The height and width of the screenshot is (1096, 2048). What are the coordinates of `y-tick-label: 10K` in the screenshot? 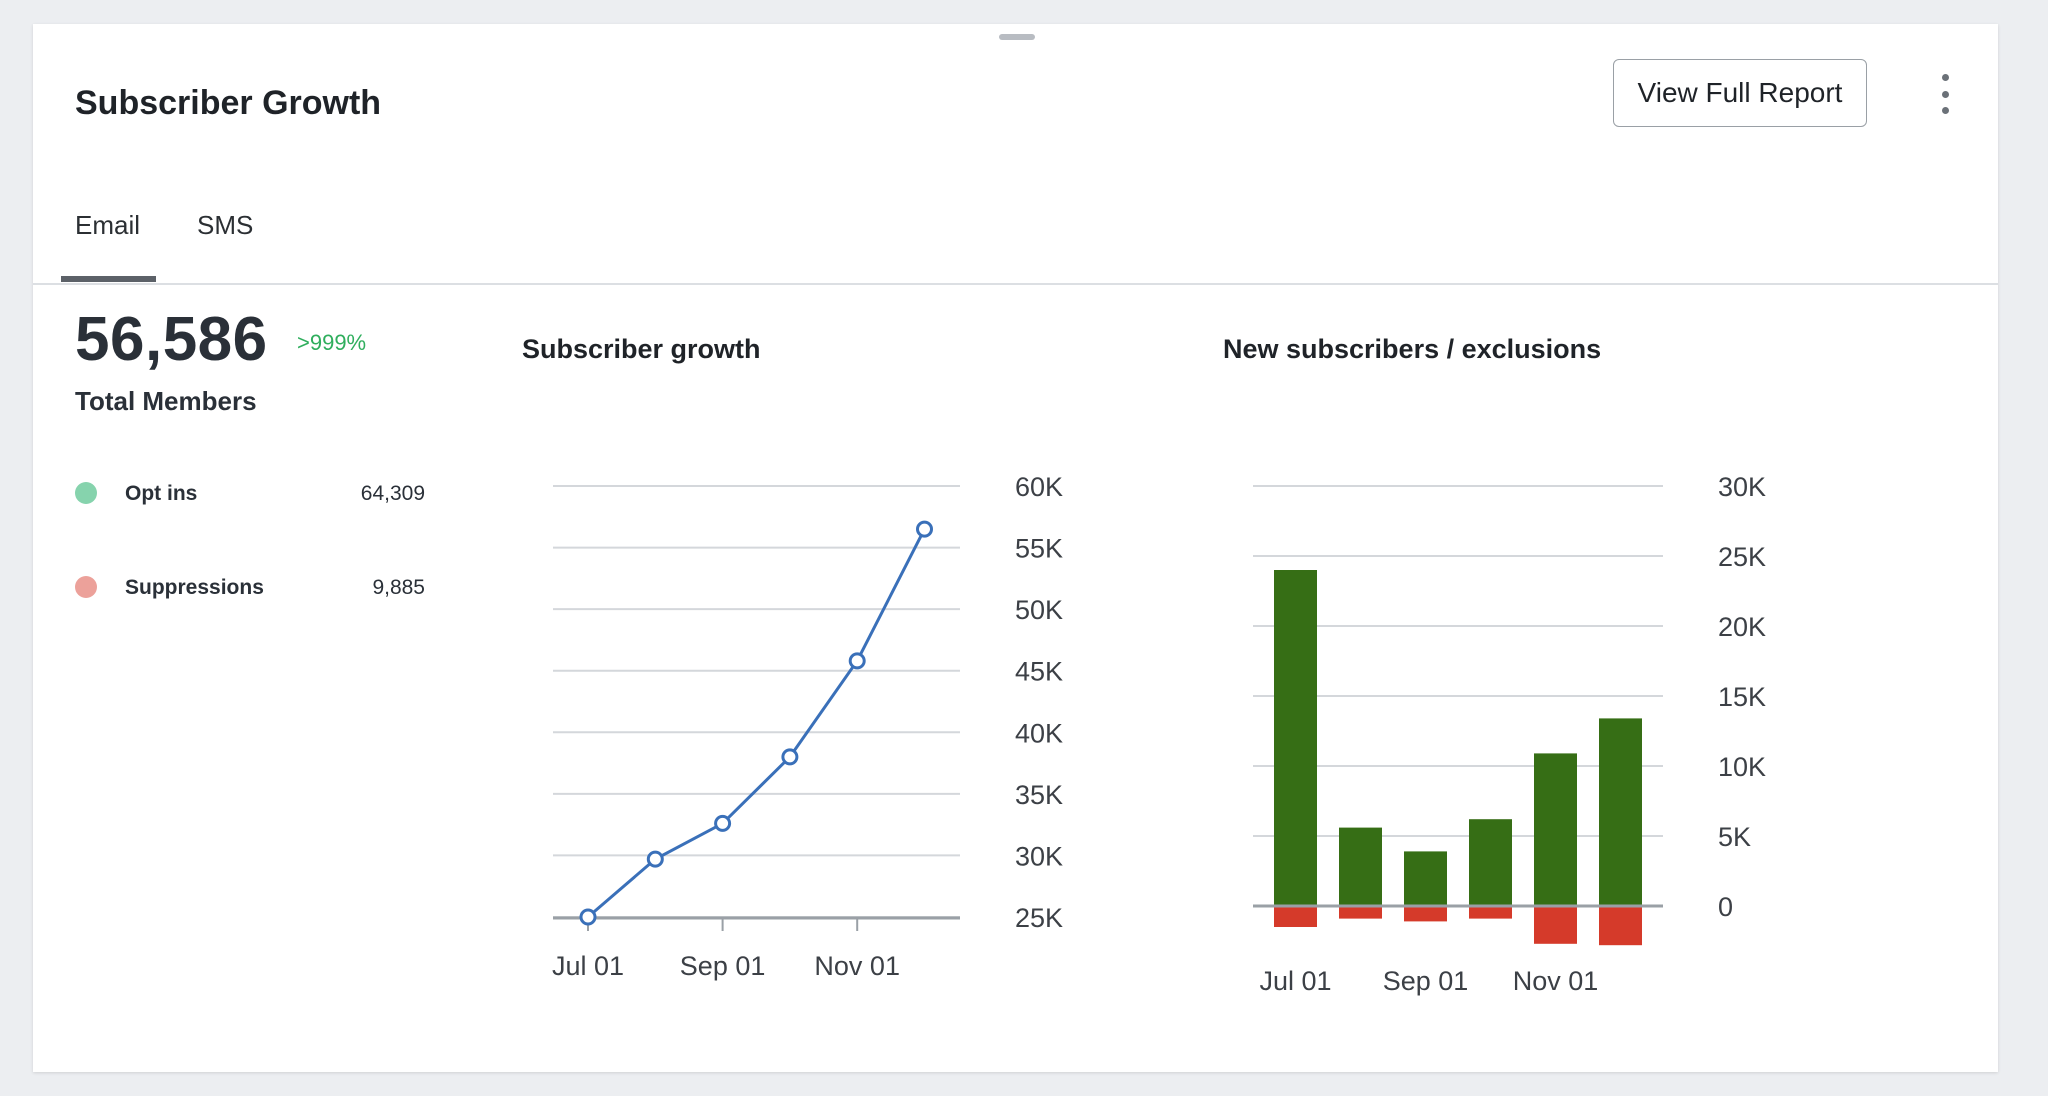 It's located at (1742, 767).